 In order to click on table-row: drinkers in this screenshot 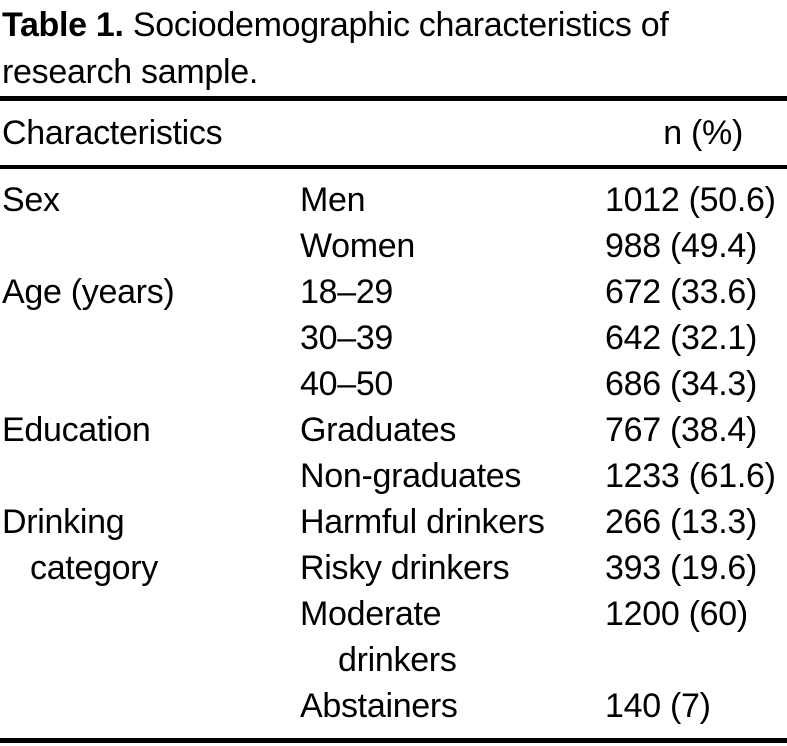, I will do `click(393, 660)`.